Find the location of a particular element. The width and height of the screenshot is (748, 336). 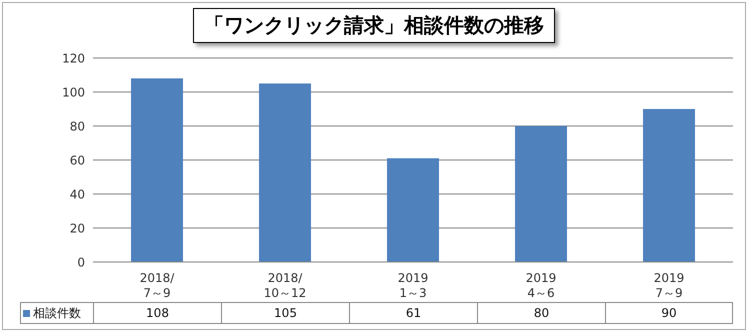

data-label: 108 is located at coordinates (157, 313).